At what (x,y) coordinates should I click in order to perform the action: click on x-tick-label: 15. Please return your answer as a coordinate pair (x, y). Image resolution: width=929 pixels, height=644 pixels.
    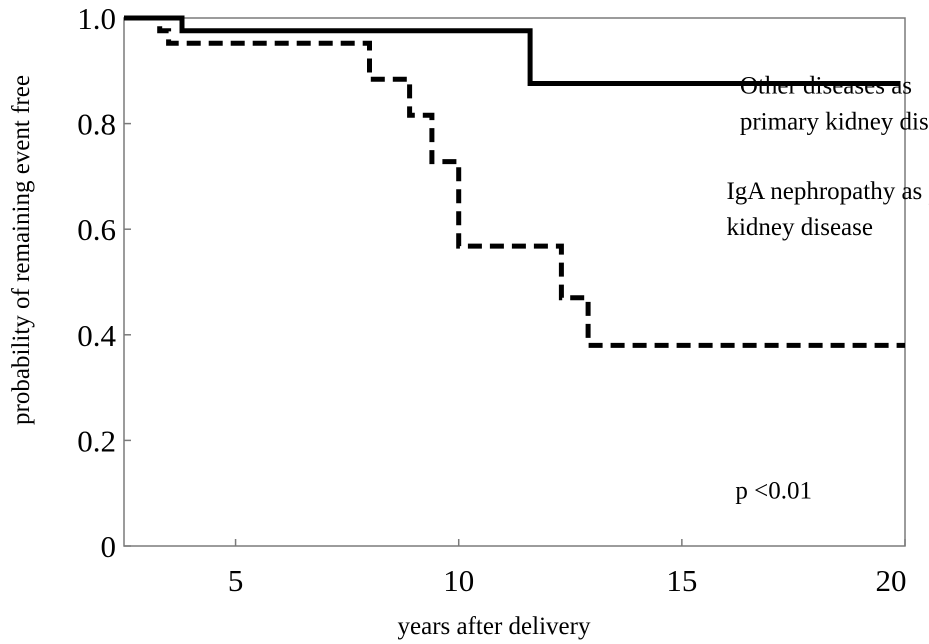
    Looking at the image, I should click on (681, 580).